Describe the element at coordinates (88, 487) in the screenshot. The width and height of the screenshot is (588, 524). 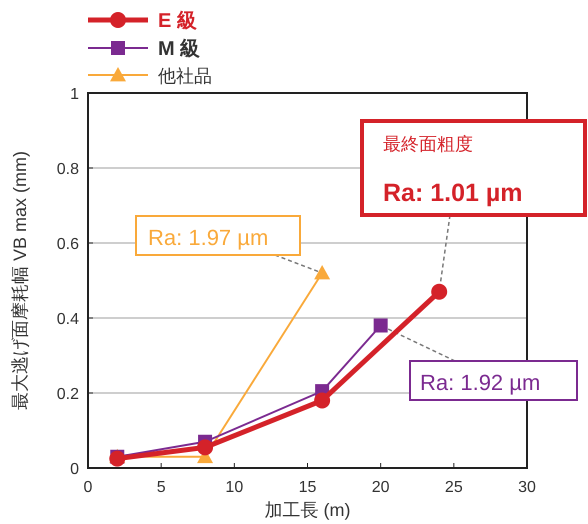
I see `x-tick-label: 0` at that location.